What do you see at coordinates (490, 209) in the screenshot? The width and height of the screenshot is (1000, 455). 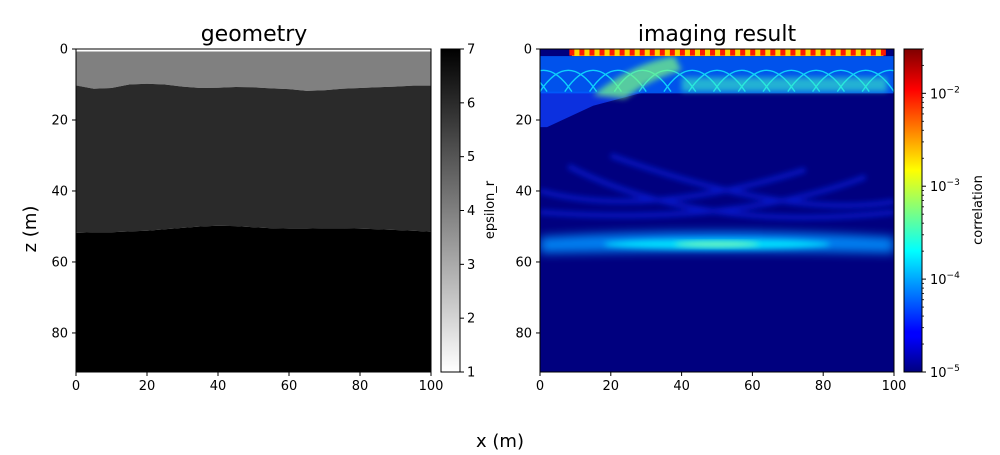 I see `epsilon-colorbar-label: epsilon_r` at bounding box center [490, 209].